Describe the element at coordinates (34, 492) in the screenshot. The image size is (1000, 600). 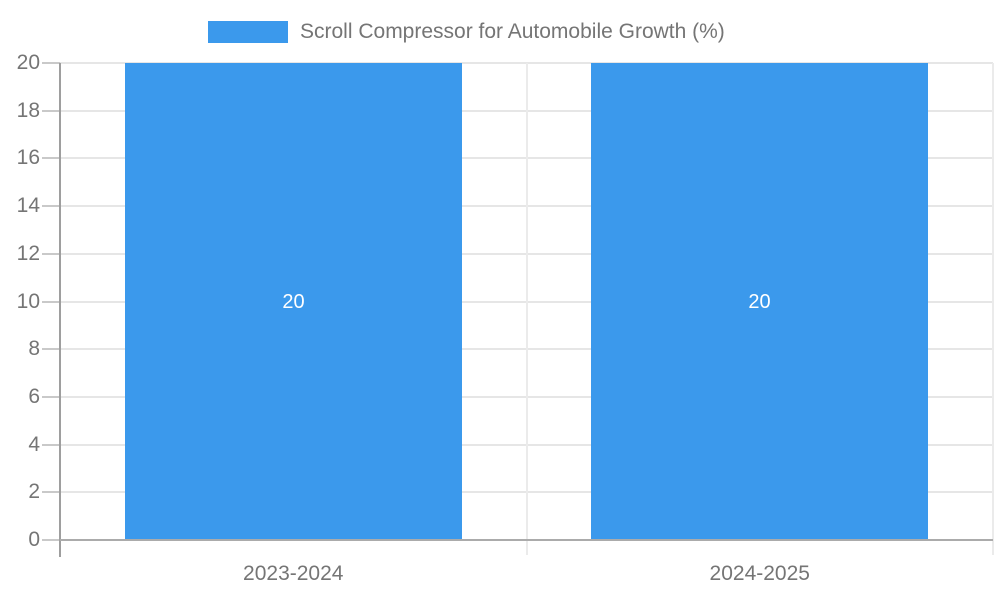
I see `y-tick-label: 2` at that location.